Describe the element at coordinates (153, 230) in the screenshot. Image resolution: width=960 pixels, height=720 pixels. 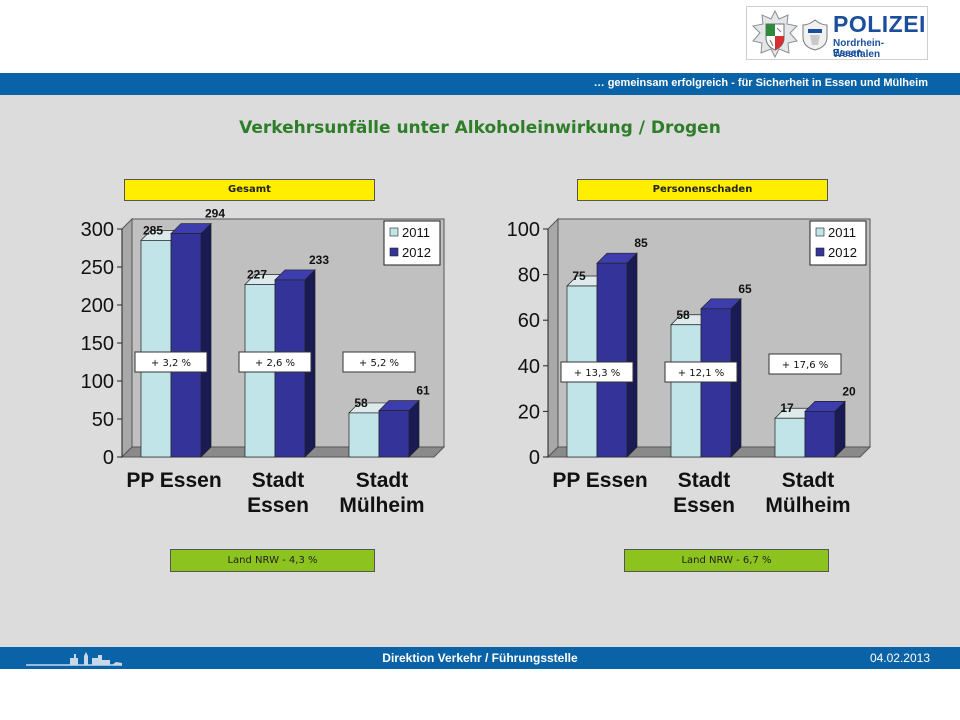
I see `data-label: 285` at that location.